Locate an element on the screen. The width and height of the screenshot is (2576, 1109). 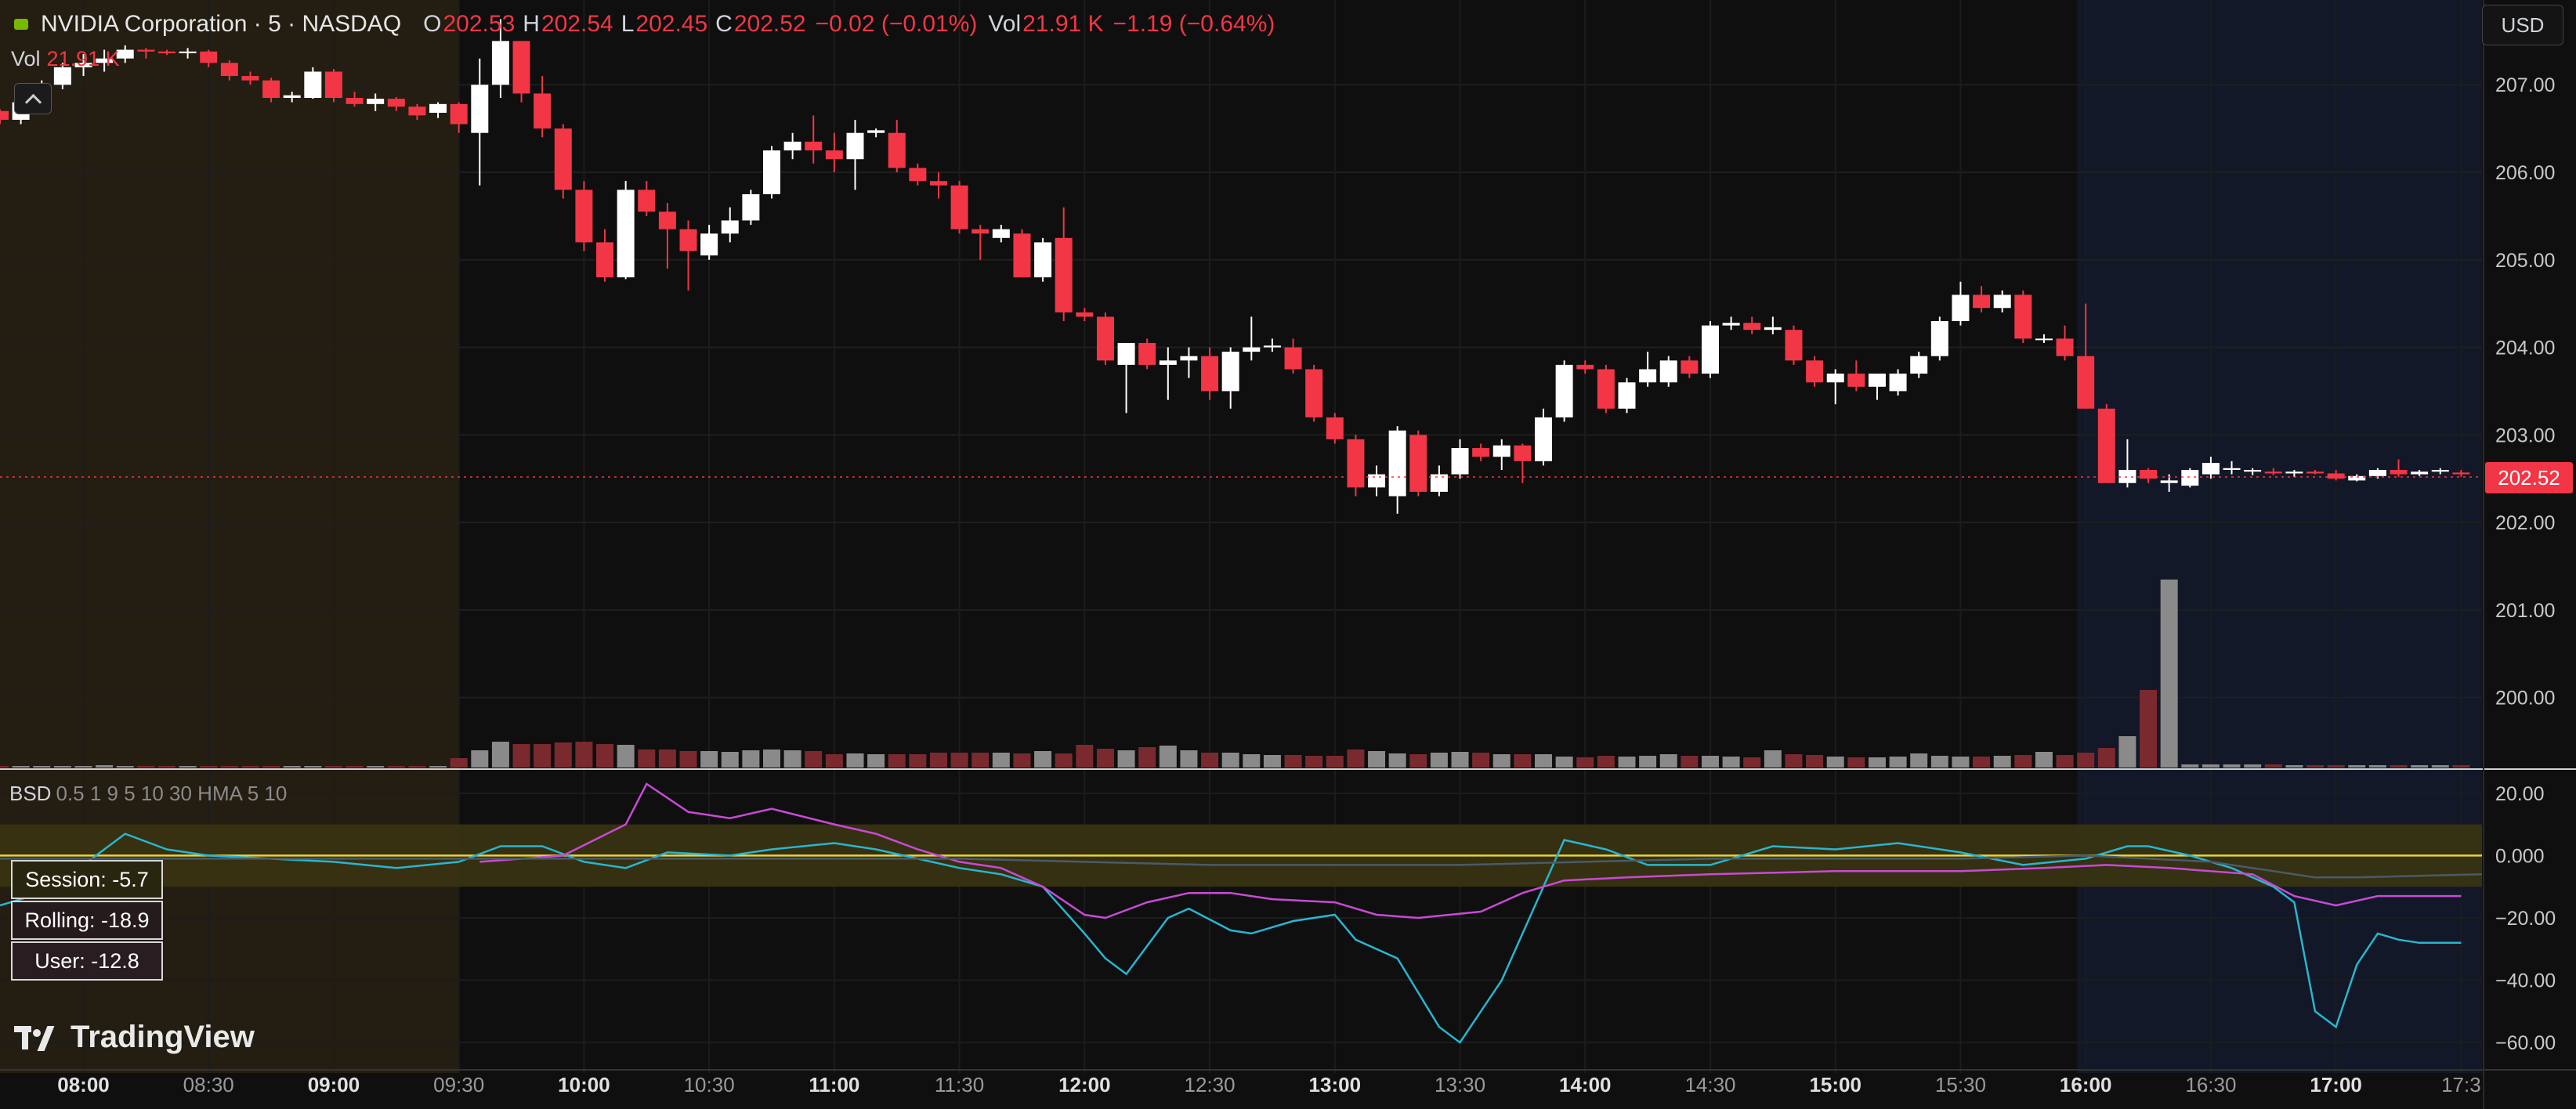
vol-value: 21.91 K is located at coordinates (1063, 24).